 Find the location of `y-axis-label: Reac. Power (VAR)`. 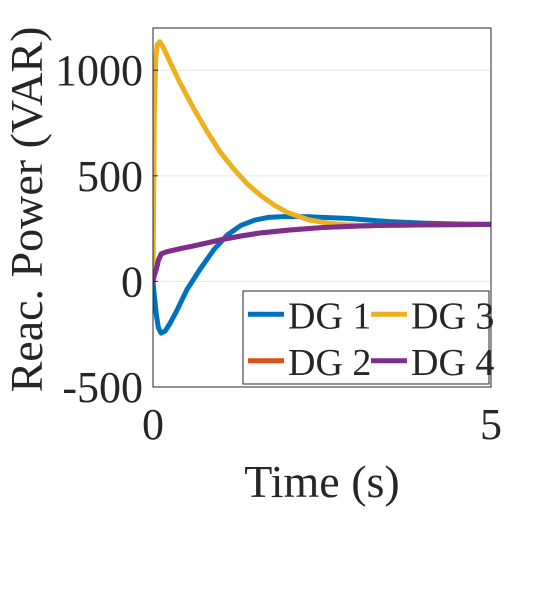

y-axis-label: Reac. Power (VAR) is located at coordinates (26, 210).